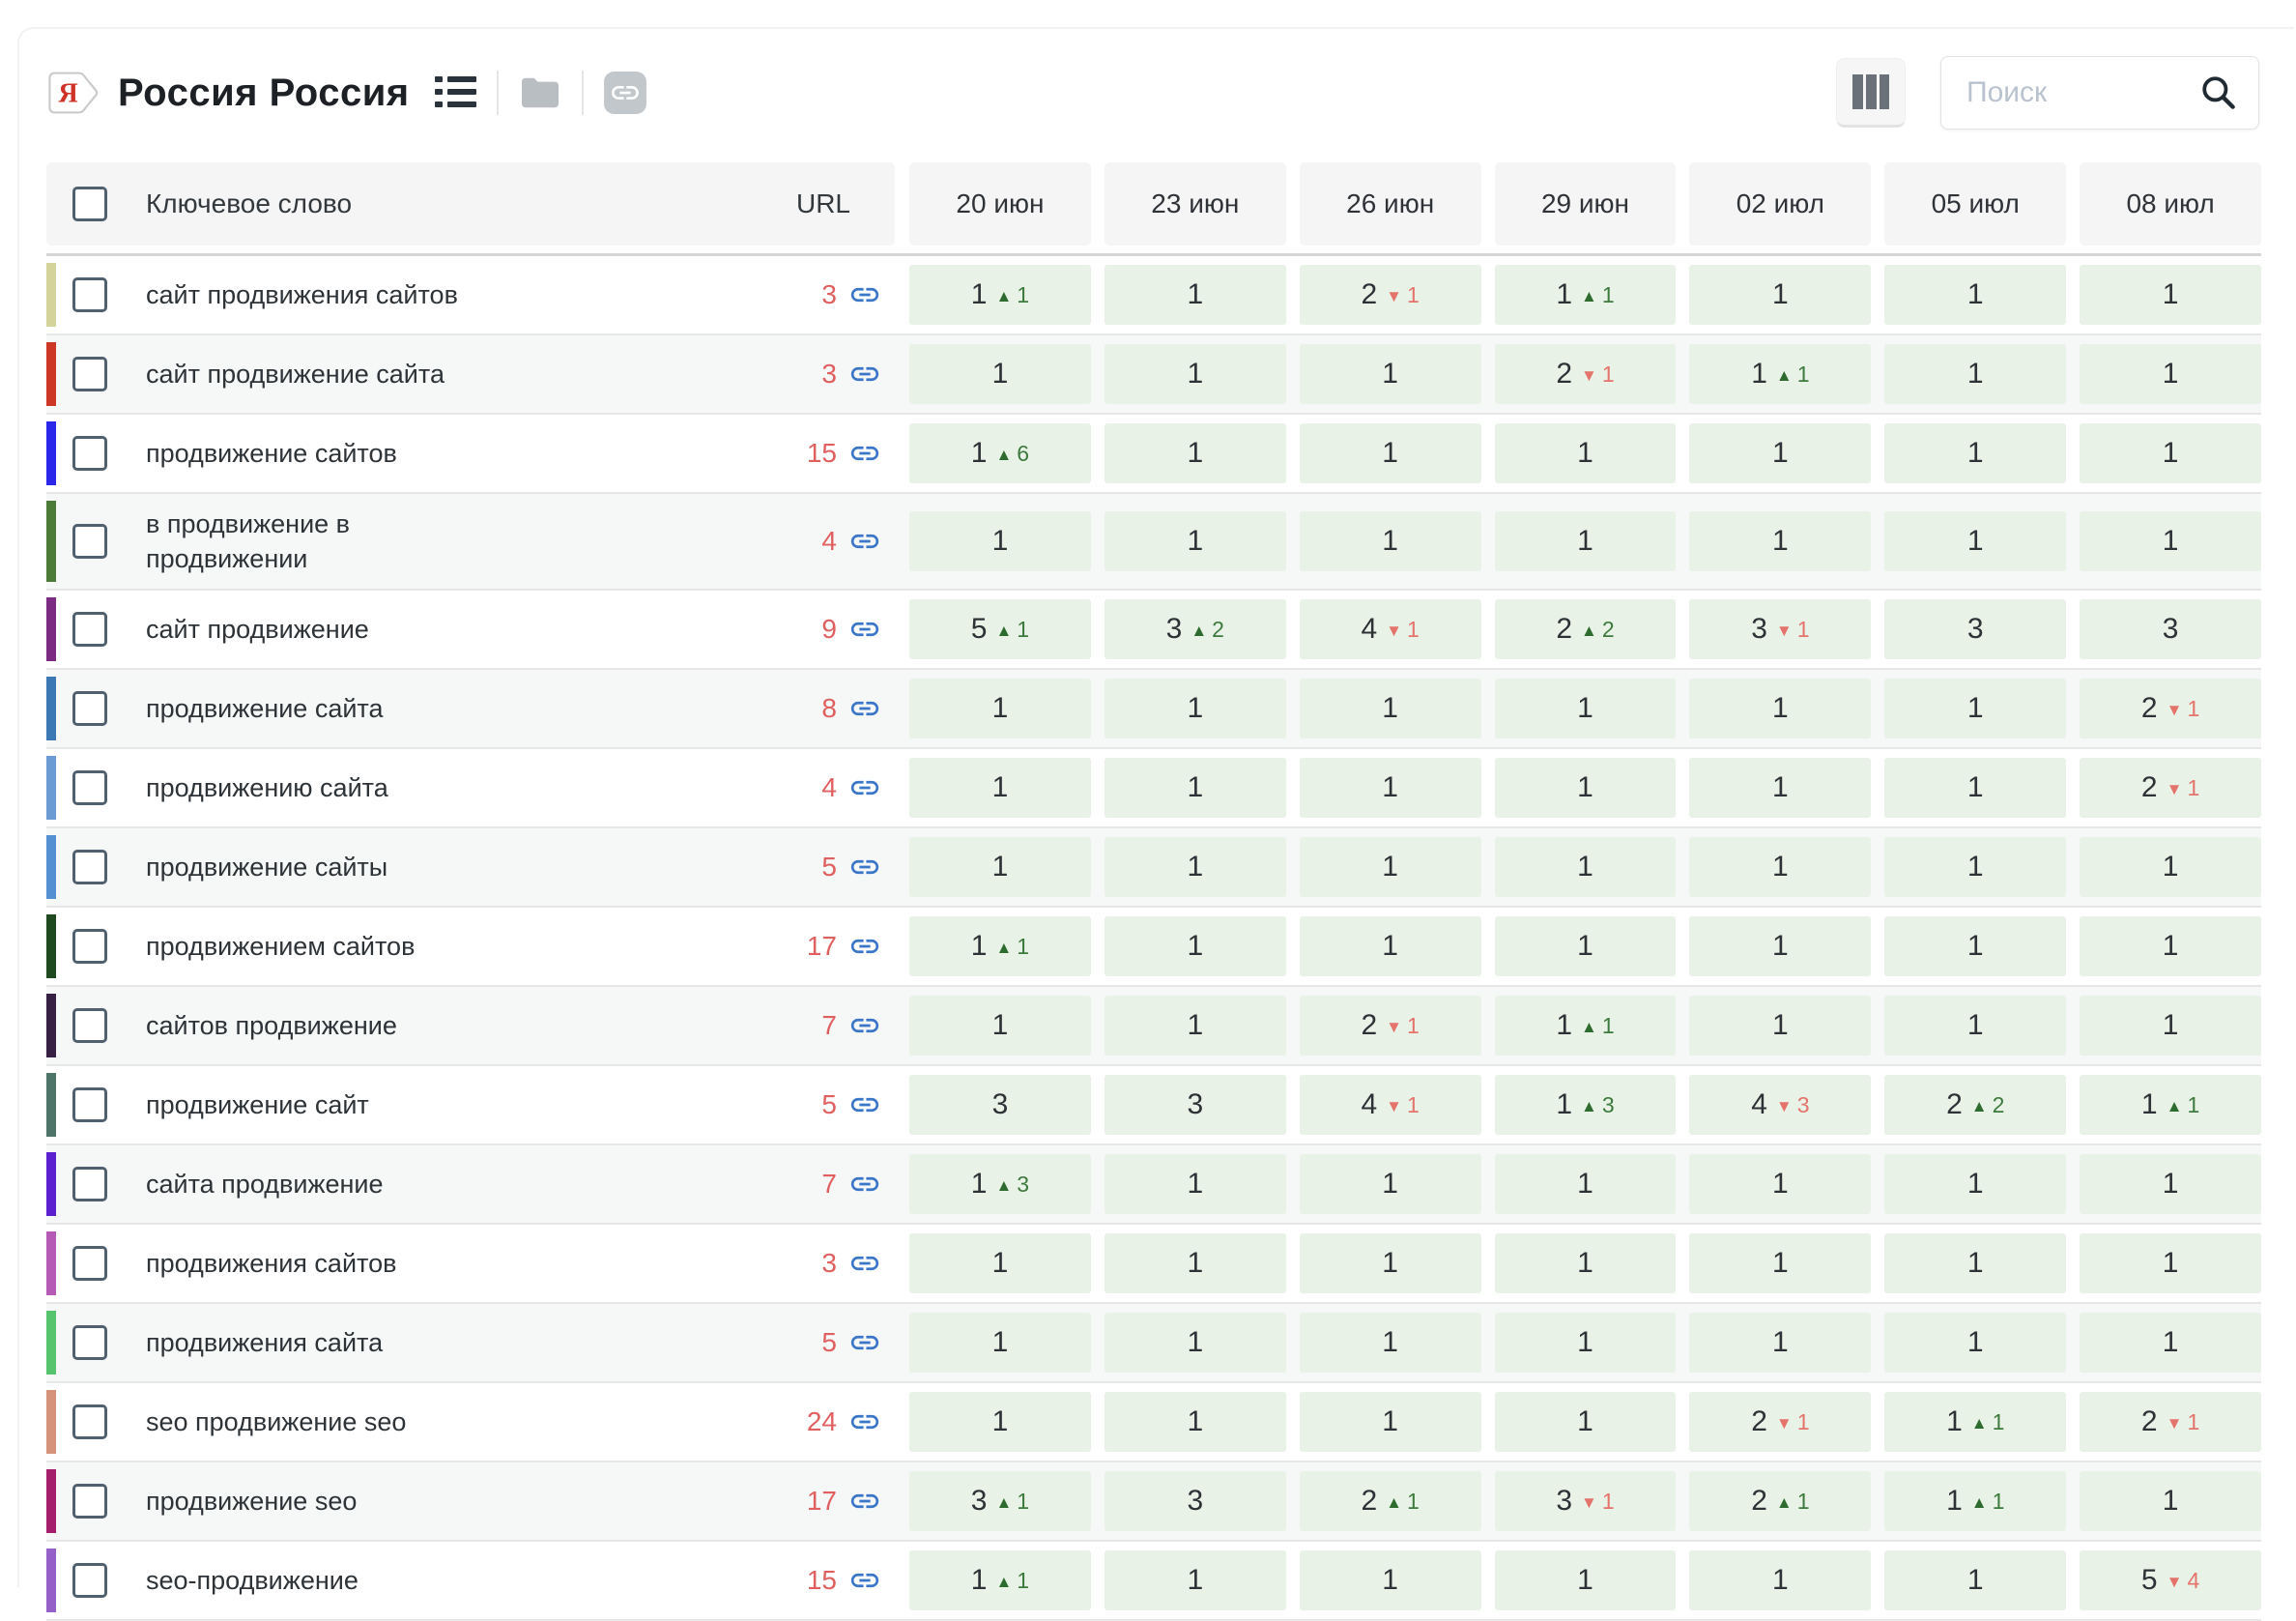 The image size is (2296, 1621). Describe the element at coordinates (2218, 92) in the screenshot. I see `search-icon` at that location.